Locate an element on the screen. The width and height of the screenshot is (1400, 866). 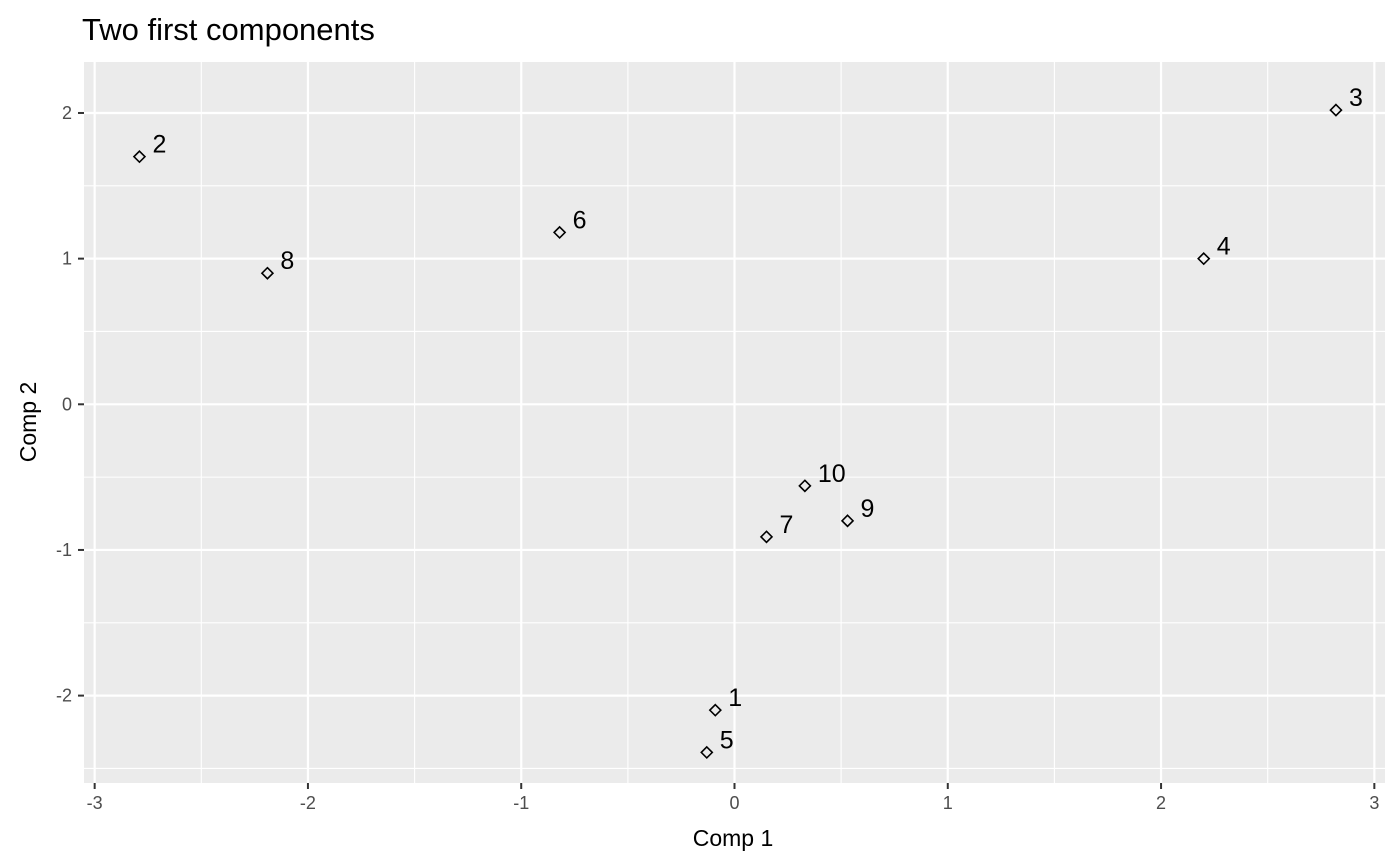
y-tick-label: -1 is located at coordinates (64, 550).